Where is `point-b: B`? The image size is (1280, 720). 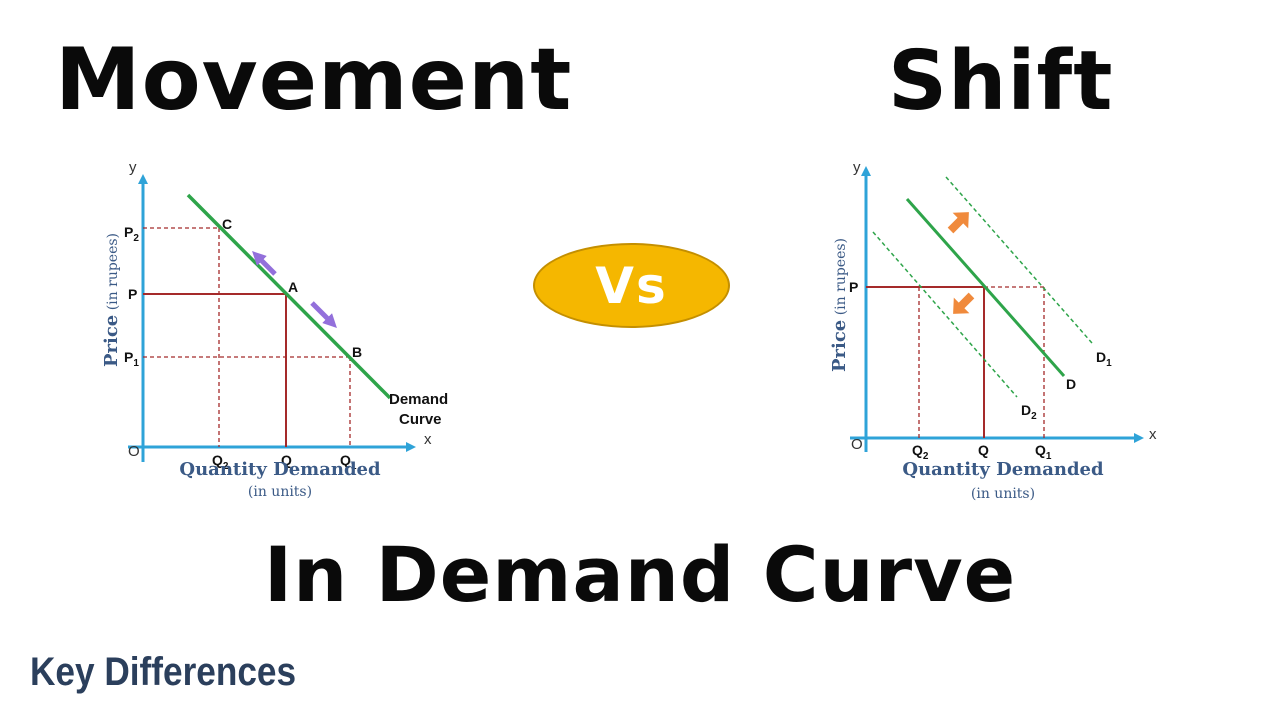
point-b: B is located at coordinates (357, 352).